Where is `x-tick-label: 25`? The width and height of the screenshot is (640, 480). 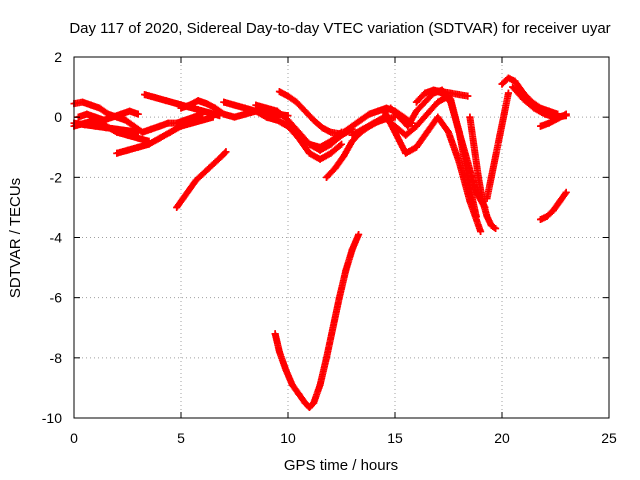
x-tick-label: 25 is located at coordinates (609, 438).